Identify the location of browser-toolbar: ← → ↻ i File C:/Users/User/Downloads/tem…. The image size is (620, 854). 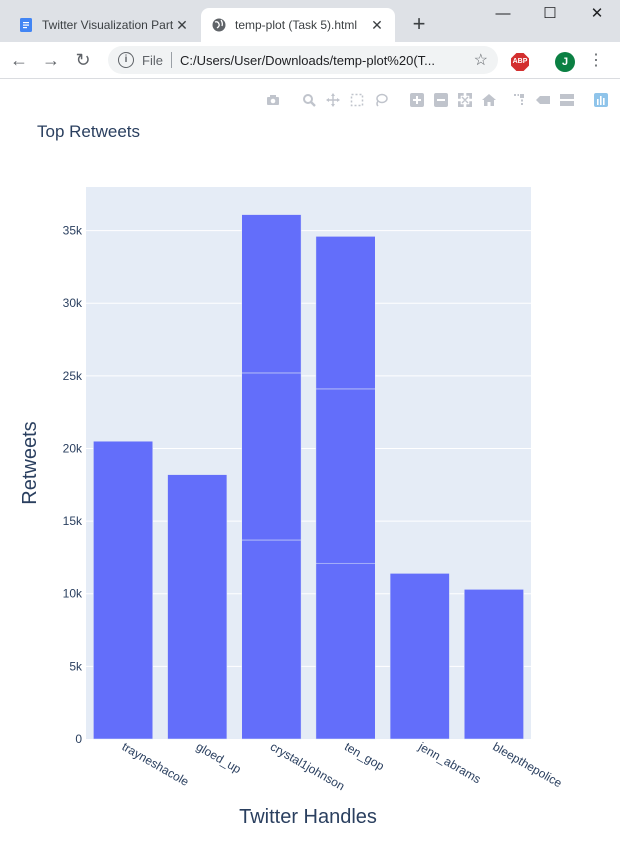
(310, 60).